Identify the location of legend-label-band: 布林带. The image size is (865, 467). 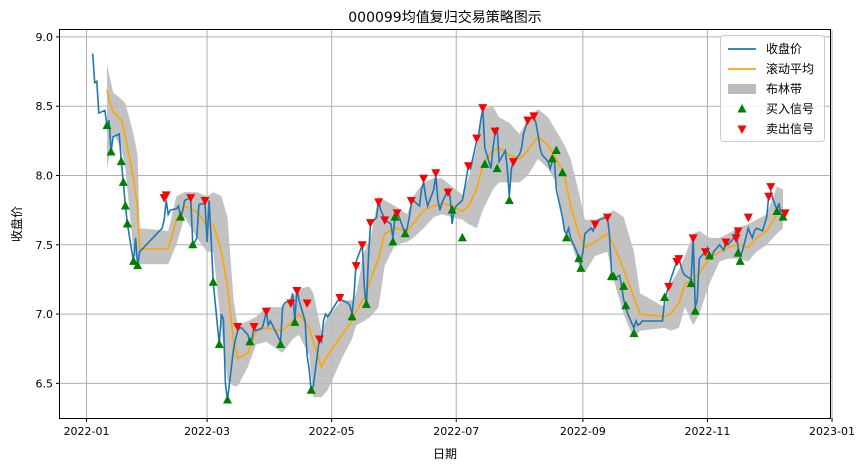
(784, 89).